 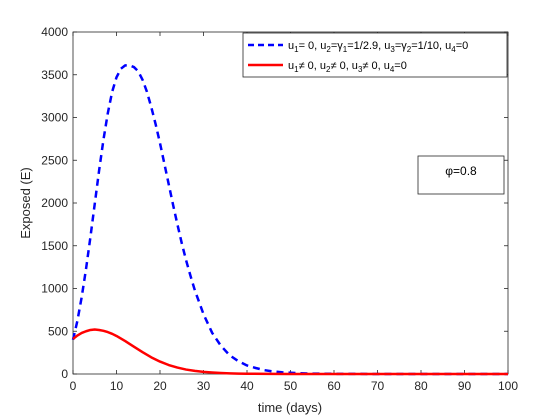 What do you see at coordinates (58, 331) in the screenshot?
I see `y-tick-label: 500` at bounding box center [58, 331].